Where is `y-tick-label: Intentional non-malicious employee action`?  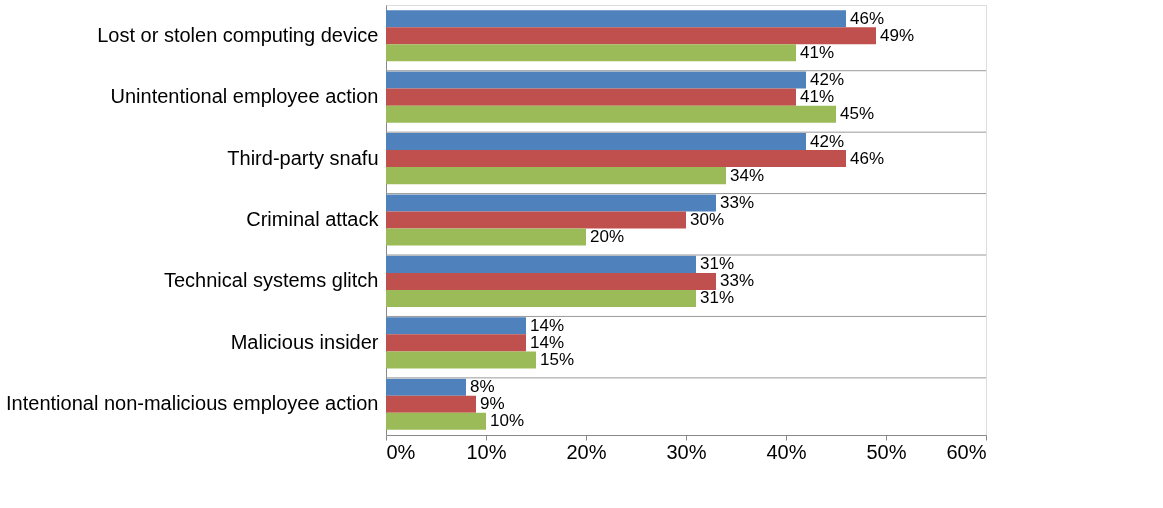
y-tick-label: Intentional non-malicious employee action is located at coordinates (192, 403).